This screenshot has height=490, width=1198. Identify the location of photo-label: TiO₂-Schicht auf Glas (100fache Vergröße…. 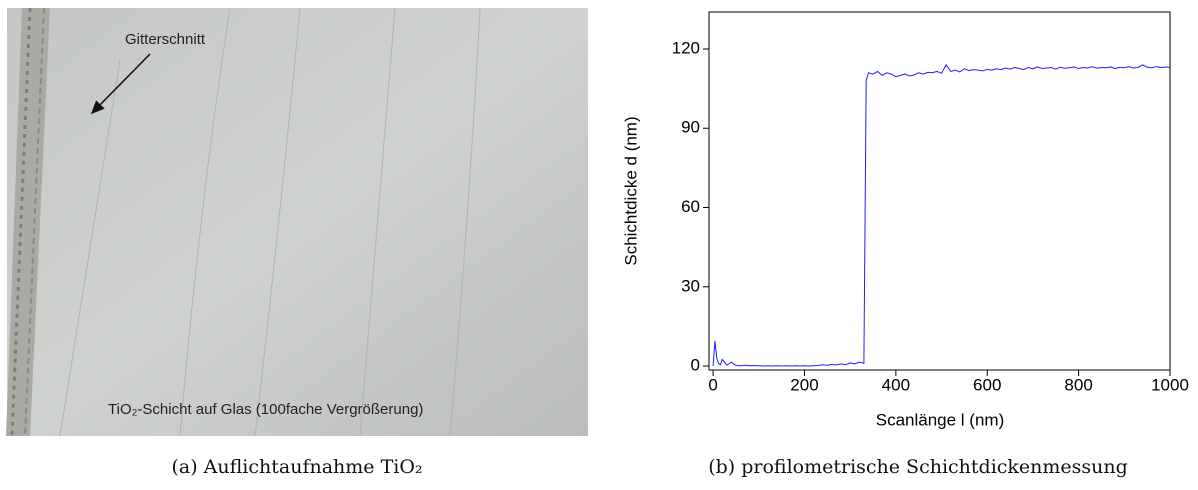
(265, 409).